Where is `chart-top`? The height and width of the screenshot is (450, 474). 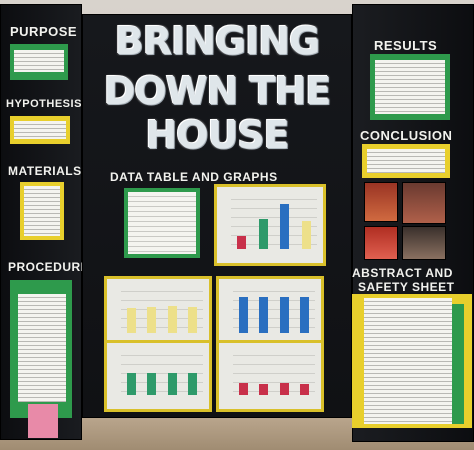 chart-top is located at coordinates (270, 225).